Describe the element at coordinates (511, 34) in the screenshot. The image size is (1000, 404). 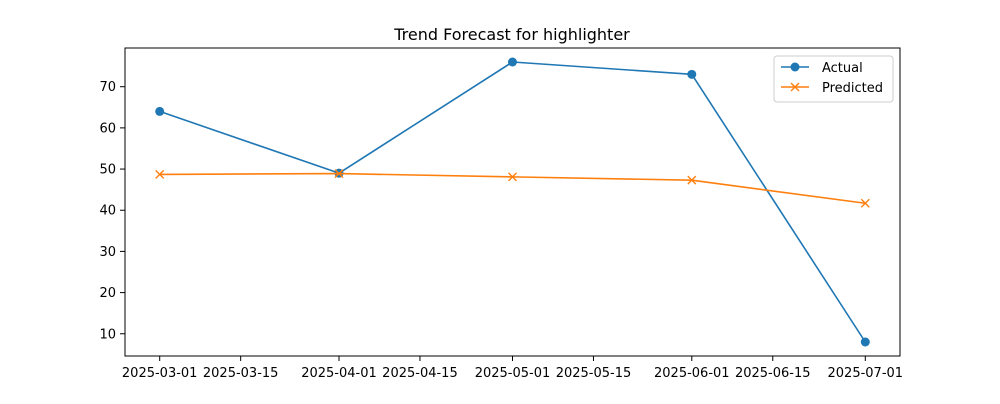
I see `chart-title: Trend Forecast for highlighter` at that location.